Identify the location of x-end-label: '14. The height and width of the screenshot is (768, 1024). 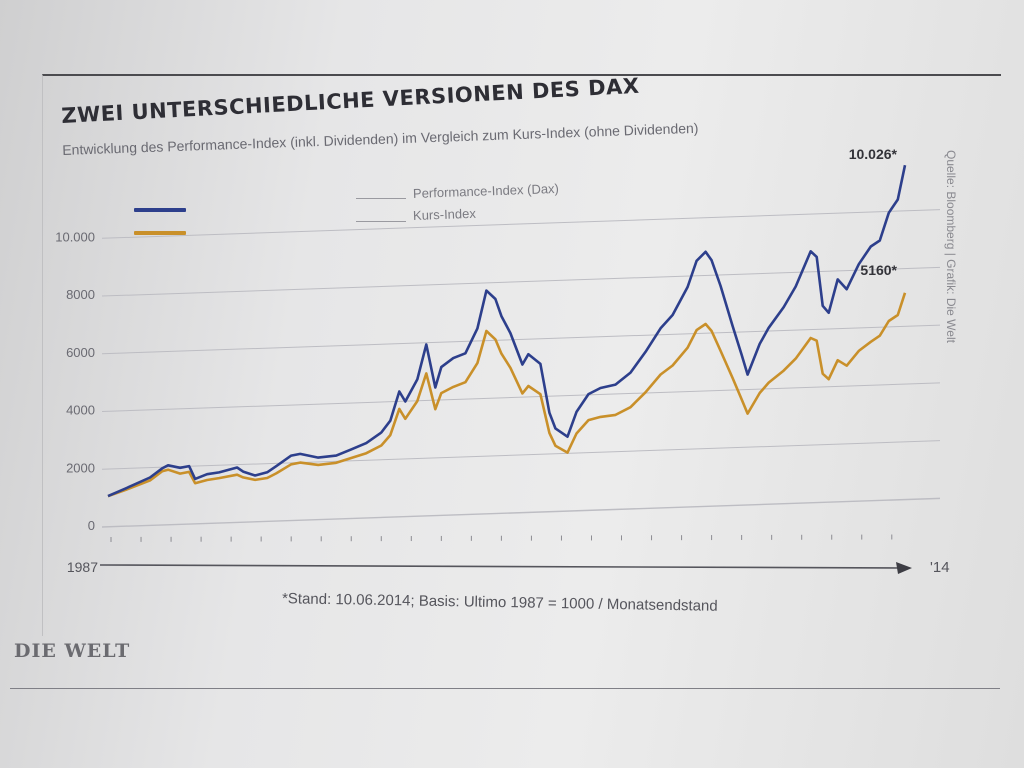
(940, 567).